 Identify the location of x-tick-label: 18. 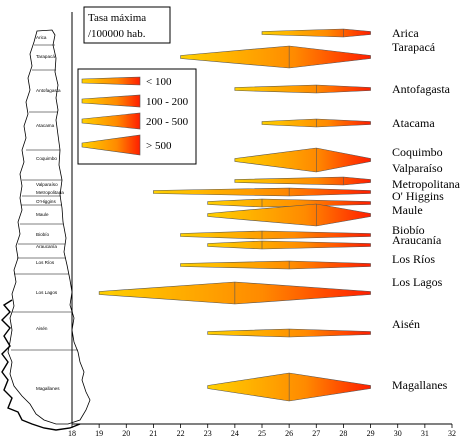
(72, 433).